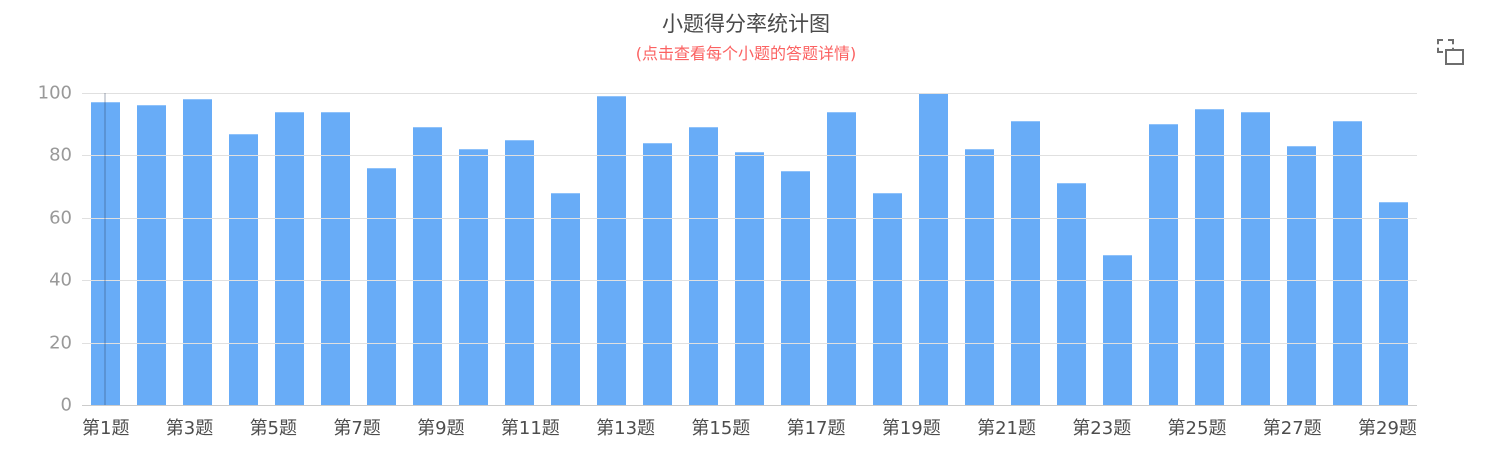 The height and width of the screenshot is (472, 1492). Describe the element at coordinates (746, 24) in the screenshot. I see `chart-title: 小题得分率统计图` at that location.